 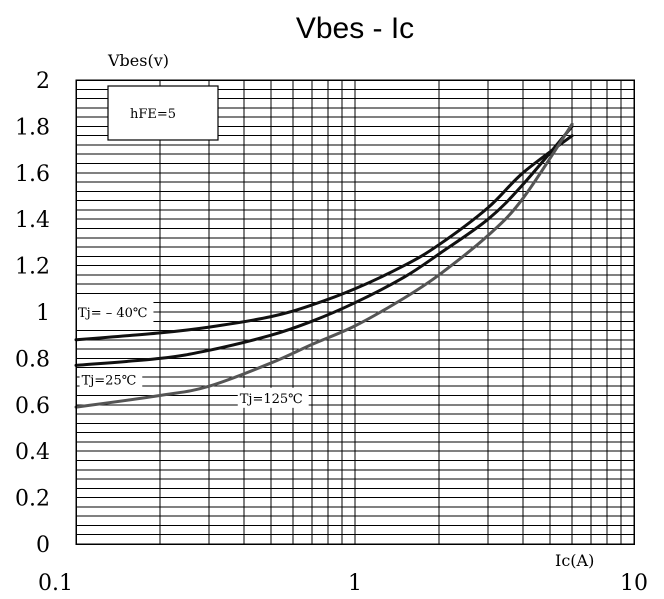 I want to click on series-labels: Tj= – 40℃ Tj=25℃ Tj=125℃, so click(x=192, y=355).